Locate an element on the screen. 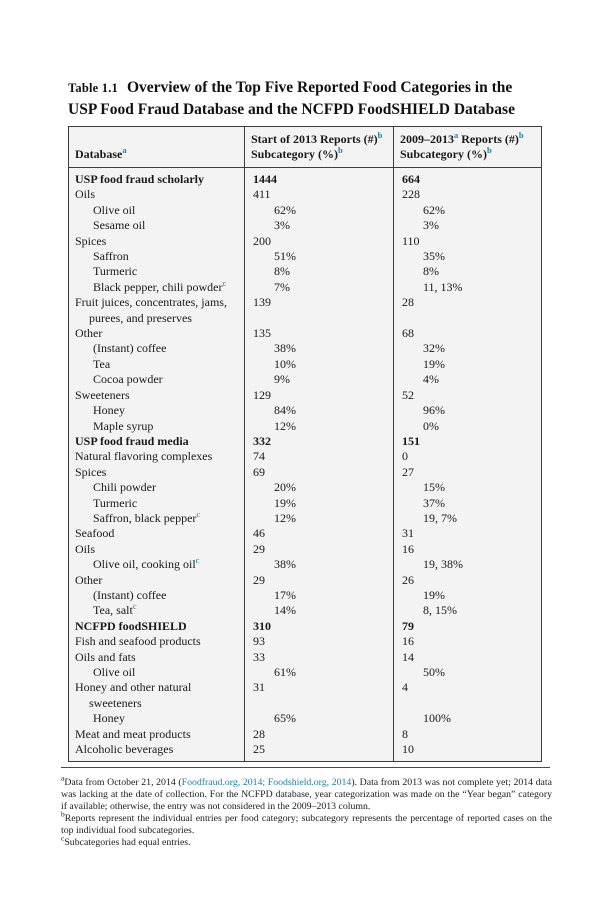  table-row: Honey and other natural sweeteners 31 4 is located at coordinates (305, 696).